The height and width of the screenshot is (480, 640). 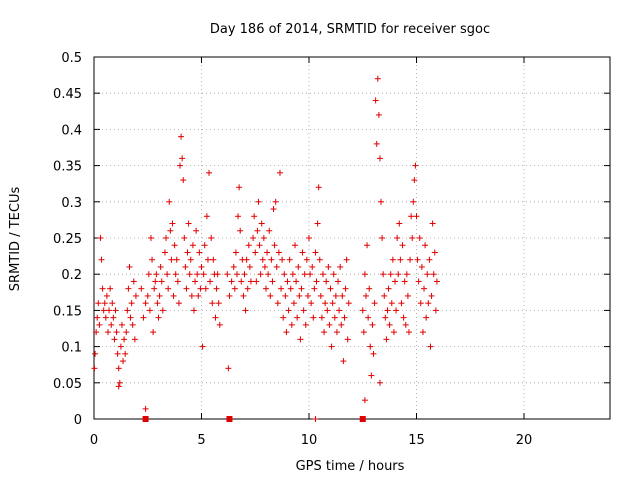 What do you see at coordinates (201, 440) in the screenshot?
I see `x-tick-label: 5` at bounding box center [201, 440].